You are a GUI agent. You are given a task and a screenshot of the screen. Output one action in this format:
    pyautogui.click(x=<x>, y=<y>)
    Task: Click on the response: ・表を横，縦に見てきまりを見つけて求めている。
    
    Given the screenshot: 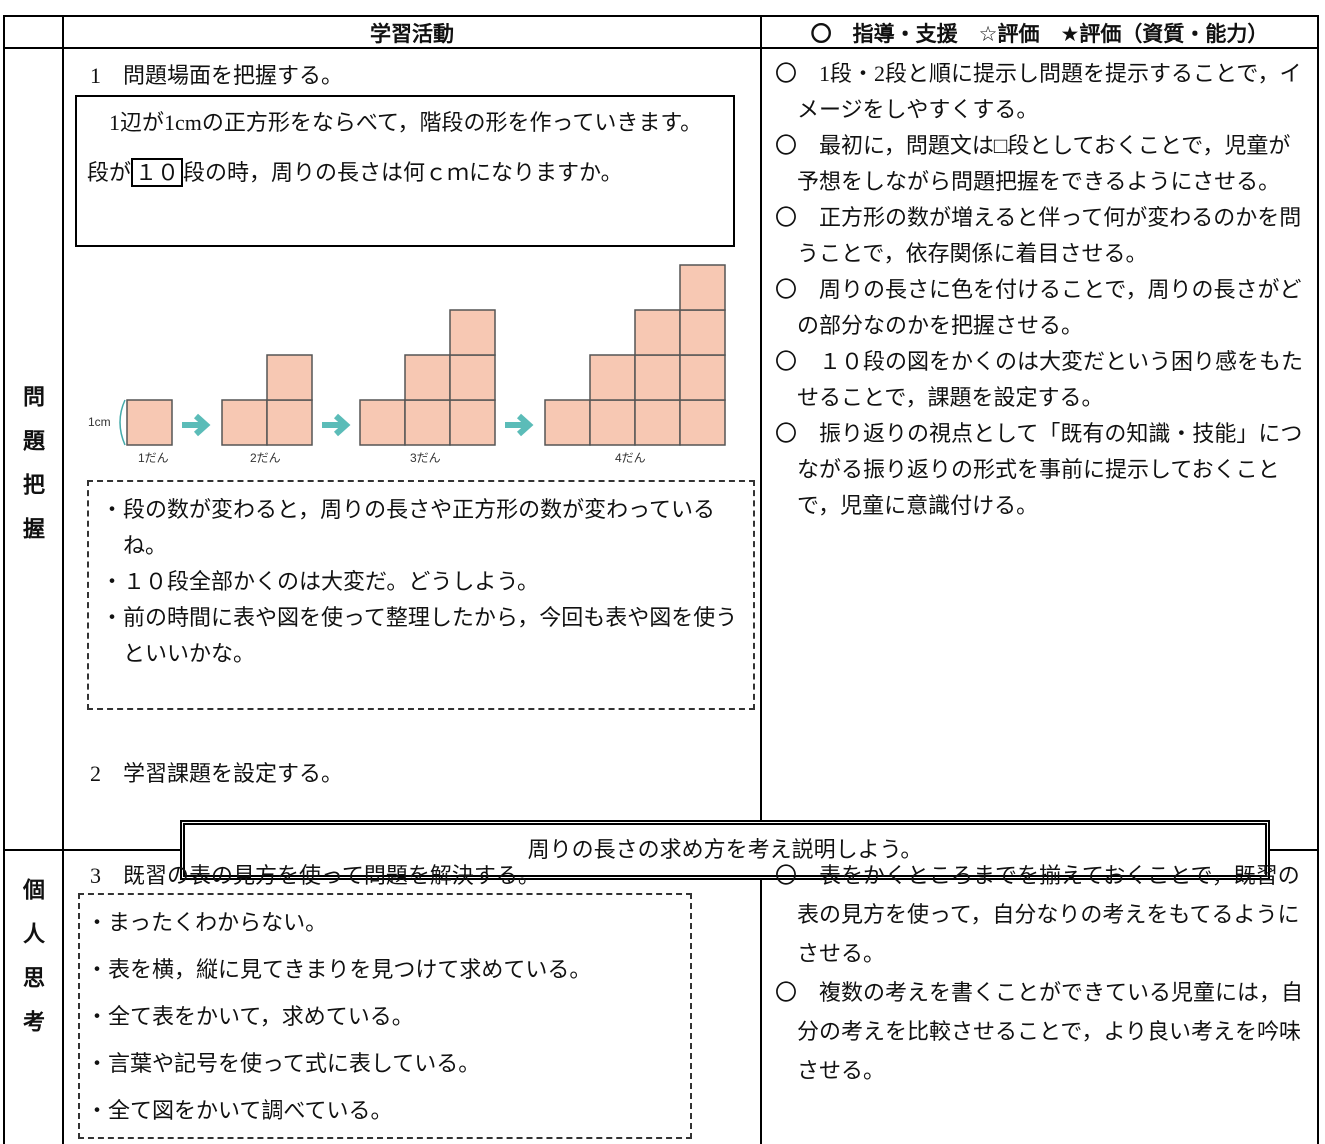 What is the action you would take?
    pyautogui.click(x=339, y=969)
    